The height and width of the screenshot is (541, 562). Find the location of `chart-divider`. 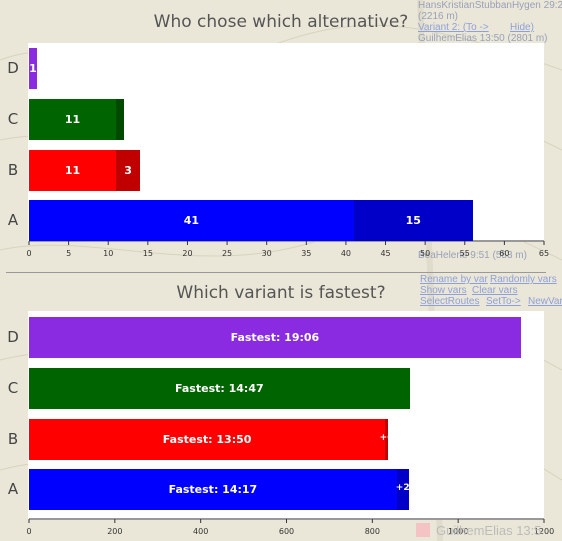

chart-divider is located at coordinates (276, 272).